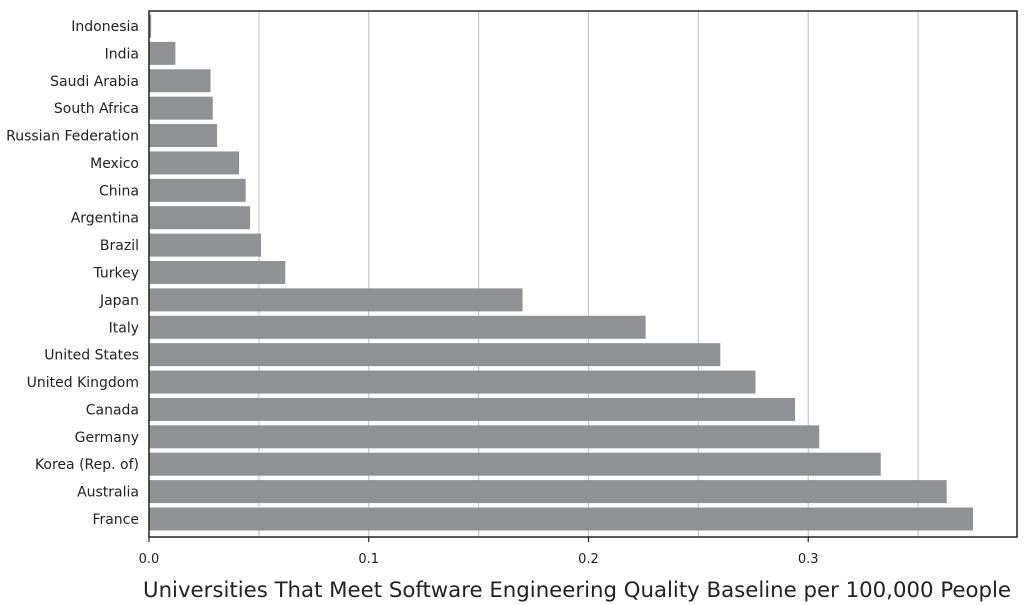  What do you see at coordinates (94, 82) in the screenshot?
I see `category-label: Saudi Arabia` at bounding box center [94, 82].